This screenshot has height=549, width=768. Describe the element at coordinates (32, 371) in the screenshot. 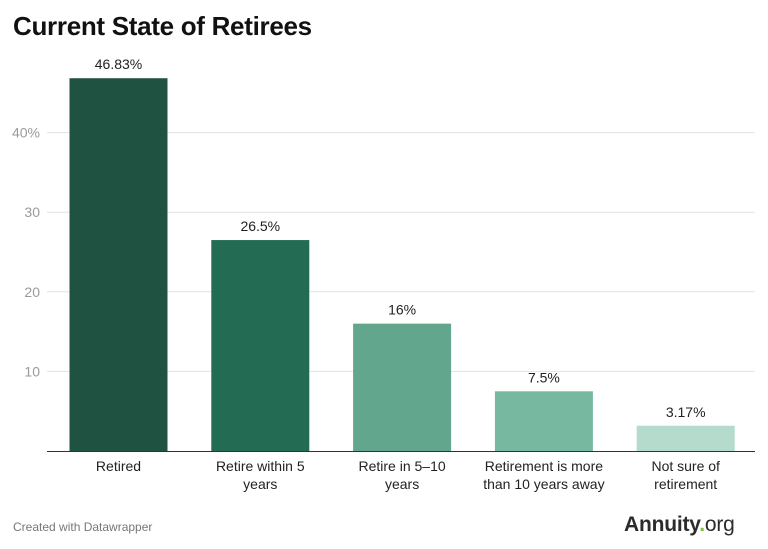

I see `y-tick-label: 10` at that location.